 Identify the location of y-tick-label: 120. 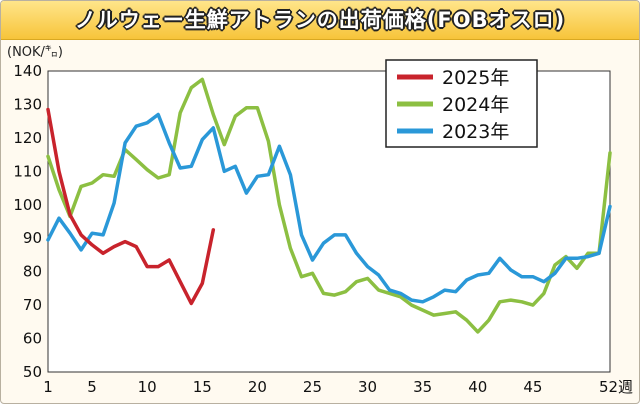
(27, 138).